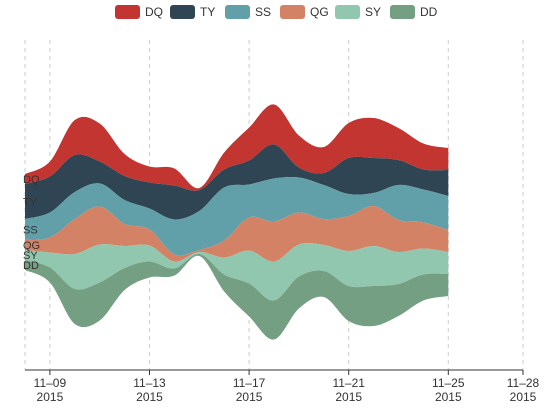 This screenshot has width=550, height=420. Describe the element at coordinates (263, 12) in the screenshot. I see `legend-label: SS` at that location.